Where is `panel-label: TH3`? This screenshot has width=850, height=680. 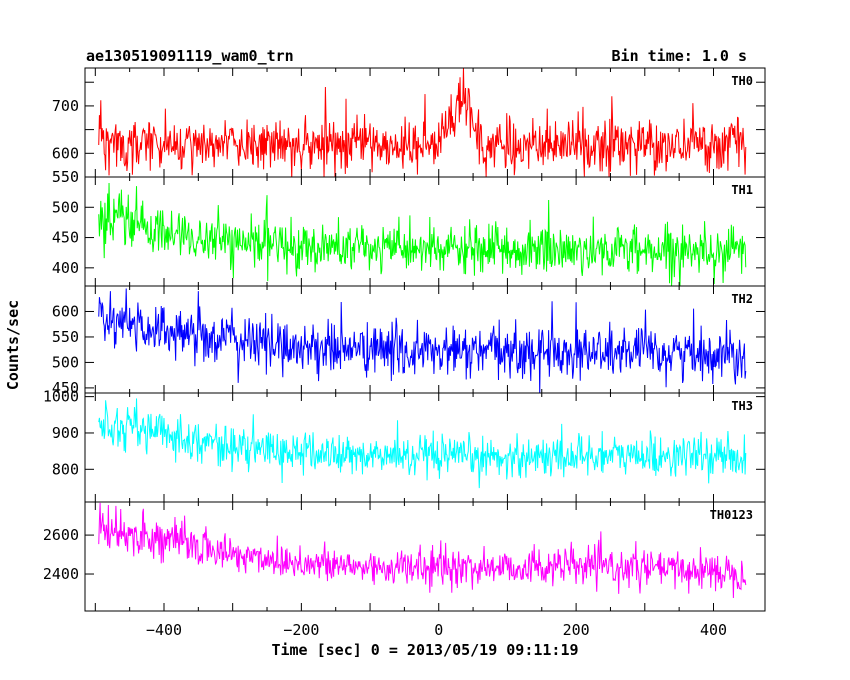
panel-label: TH3 is located at coordinates (742, 406).